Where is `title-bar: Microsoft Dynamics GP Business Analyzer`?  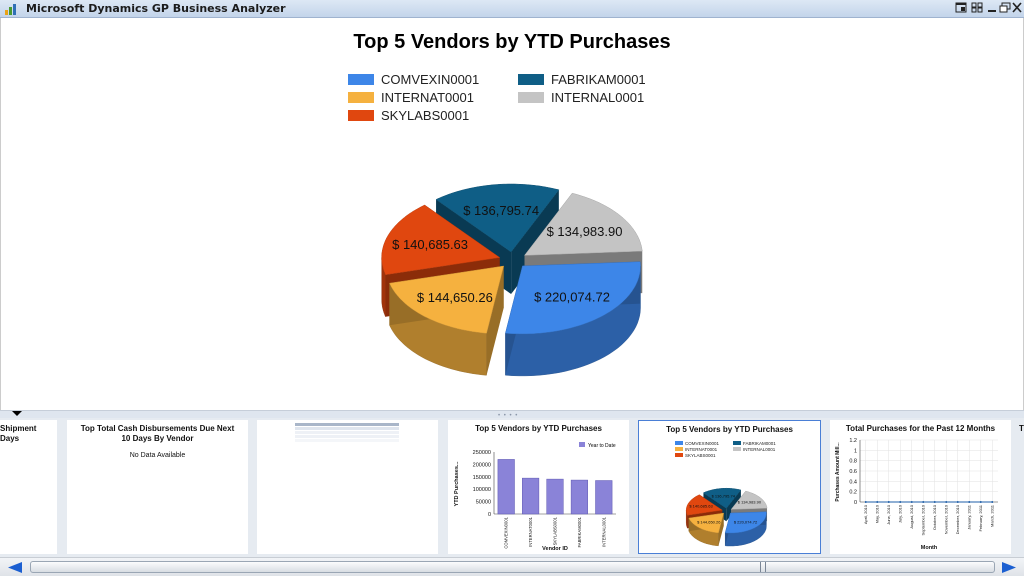
title-bar: Microsoft Dynamics GP Business Analyzer is located at coordinates (512, 9).